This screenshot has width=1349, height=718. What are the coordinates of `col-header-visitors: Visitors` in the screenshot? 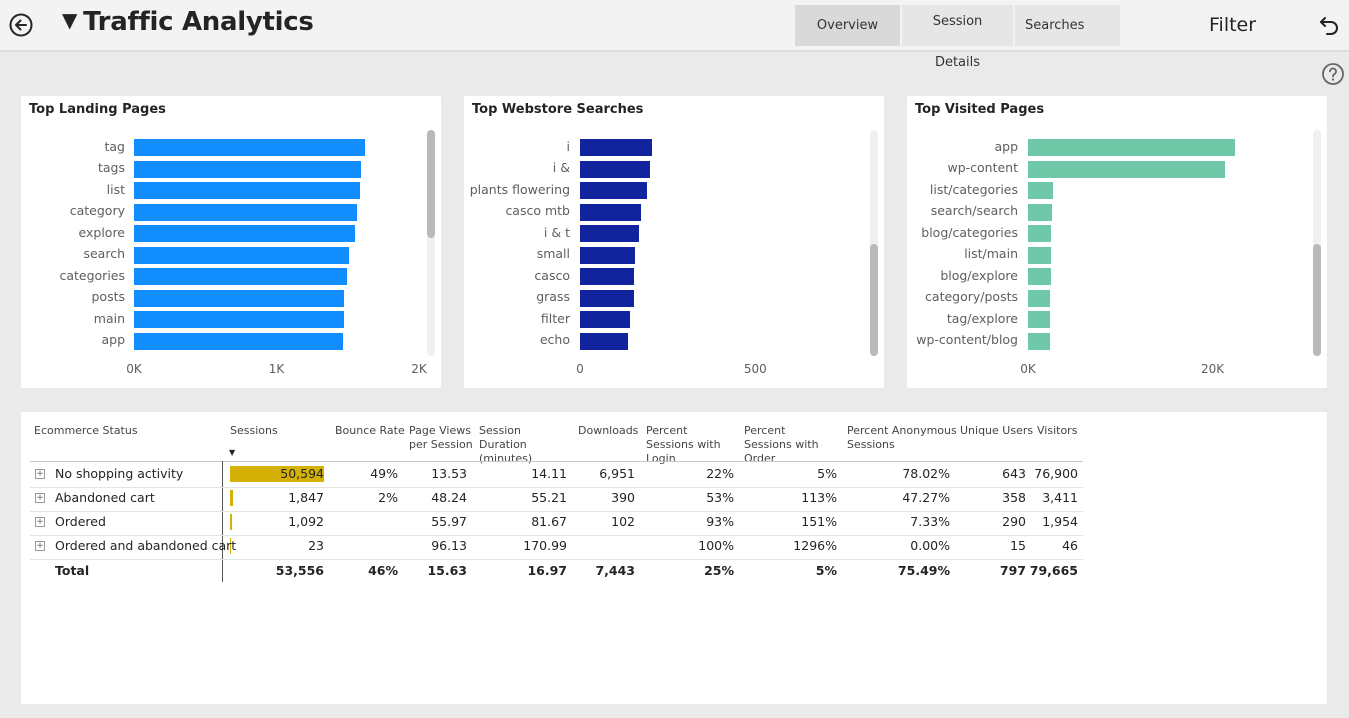 It's located at (1057, 430).